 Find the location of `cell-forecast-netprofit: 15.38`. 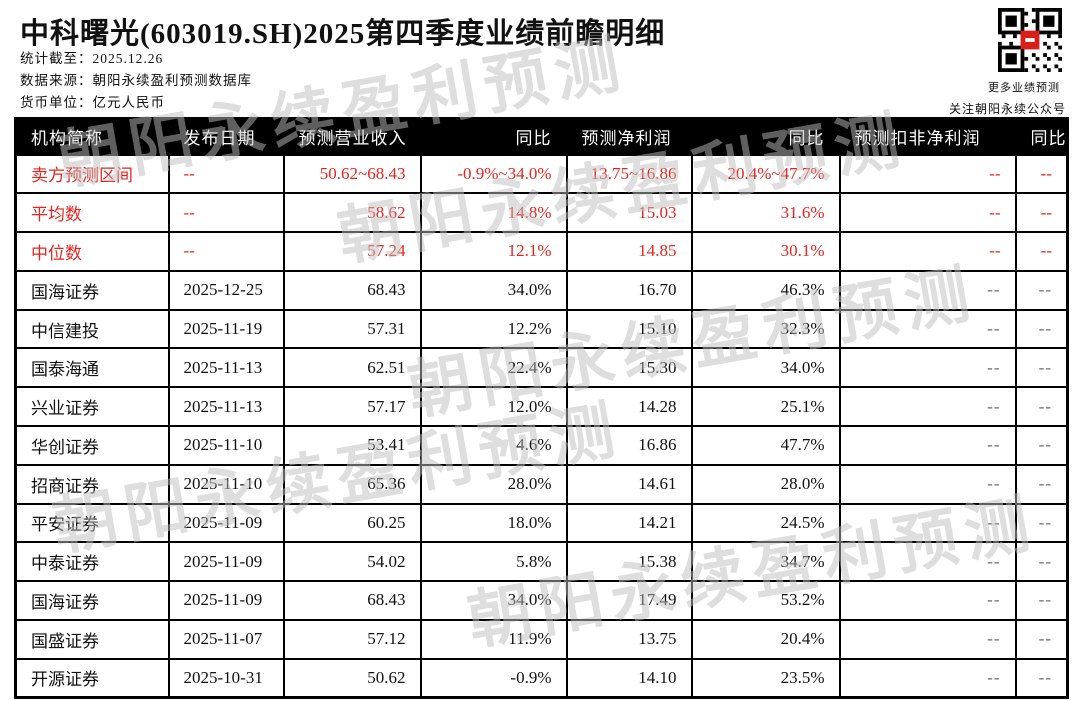

cell-forecast-netprofit: 15.38 is located at coordinates (629, 562).